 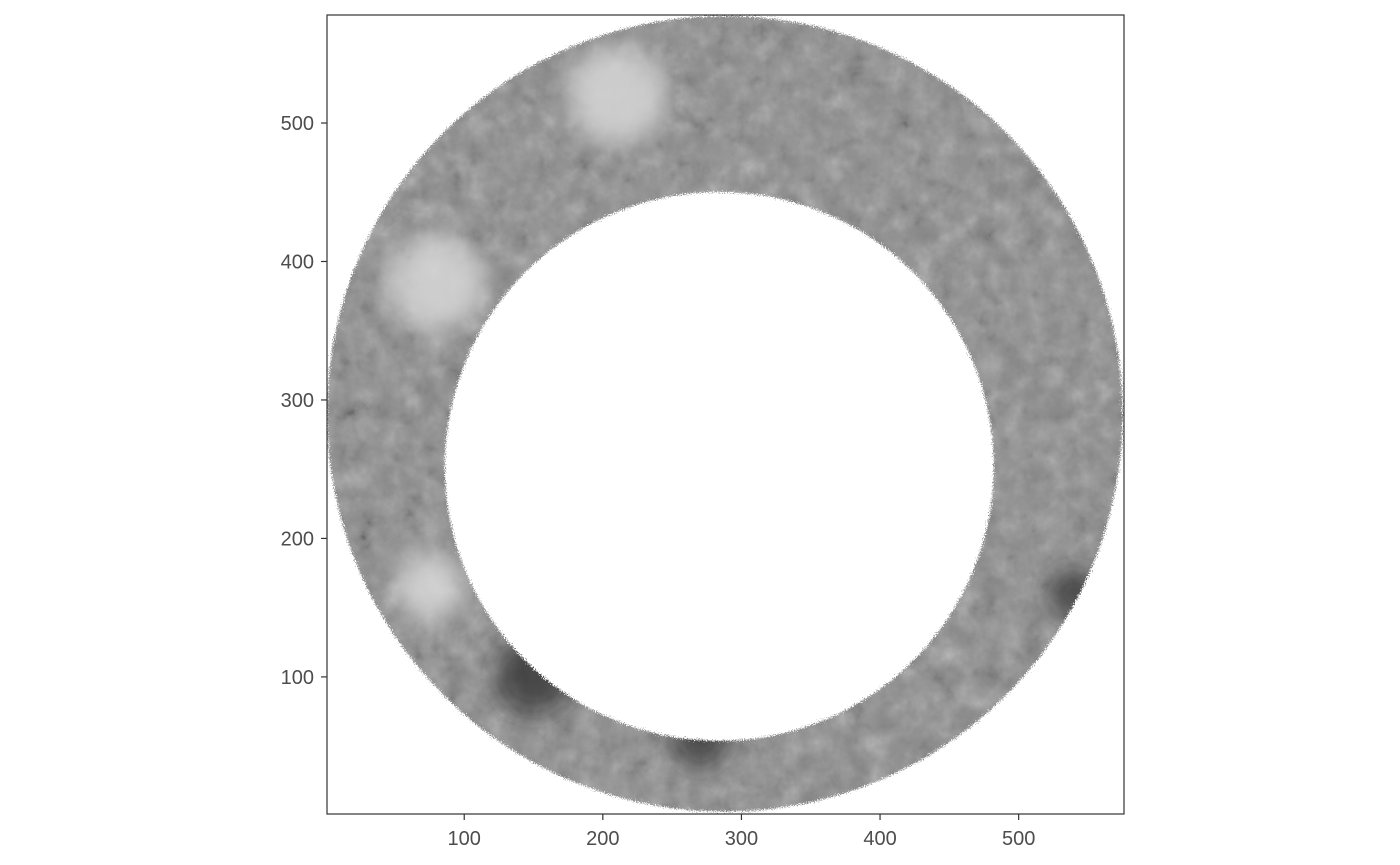 I want to click on heatmap-bright-regions, so click(x=526, y=334).